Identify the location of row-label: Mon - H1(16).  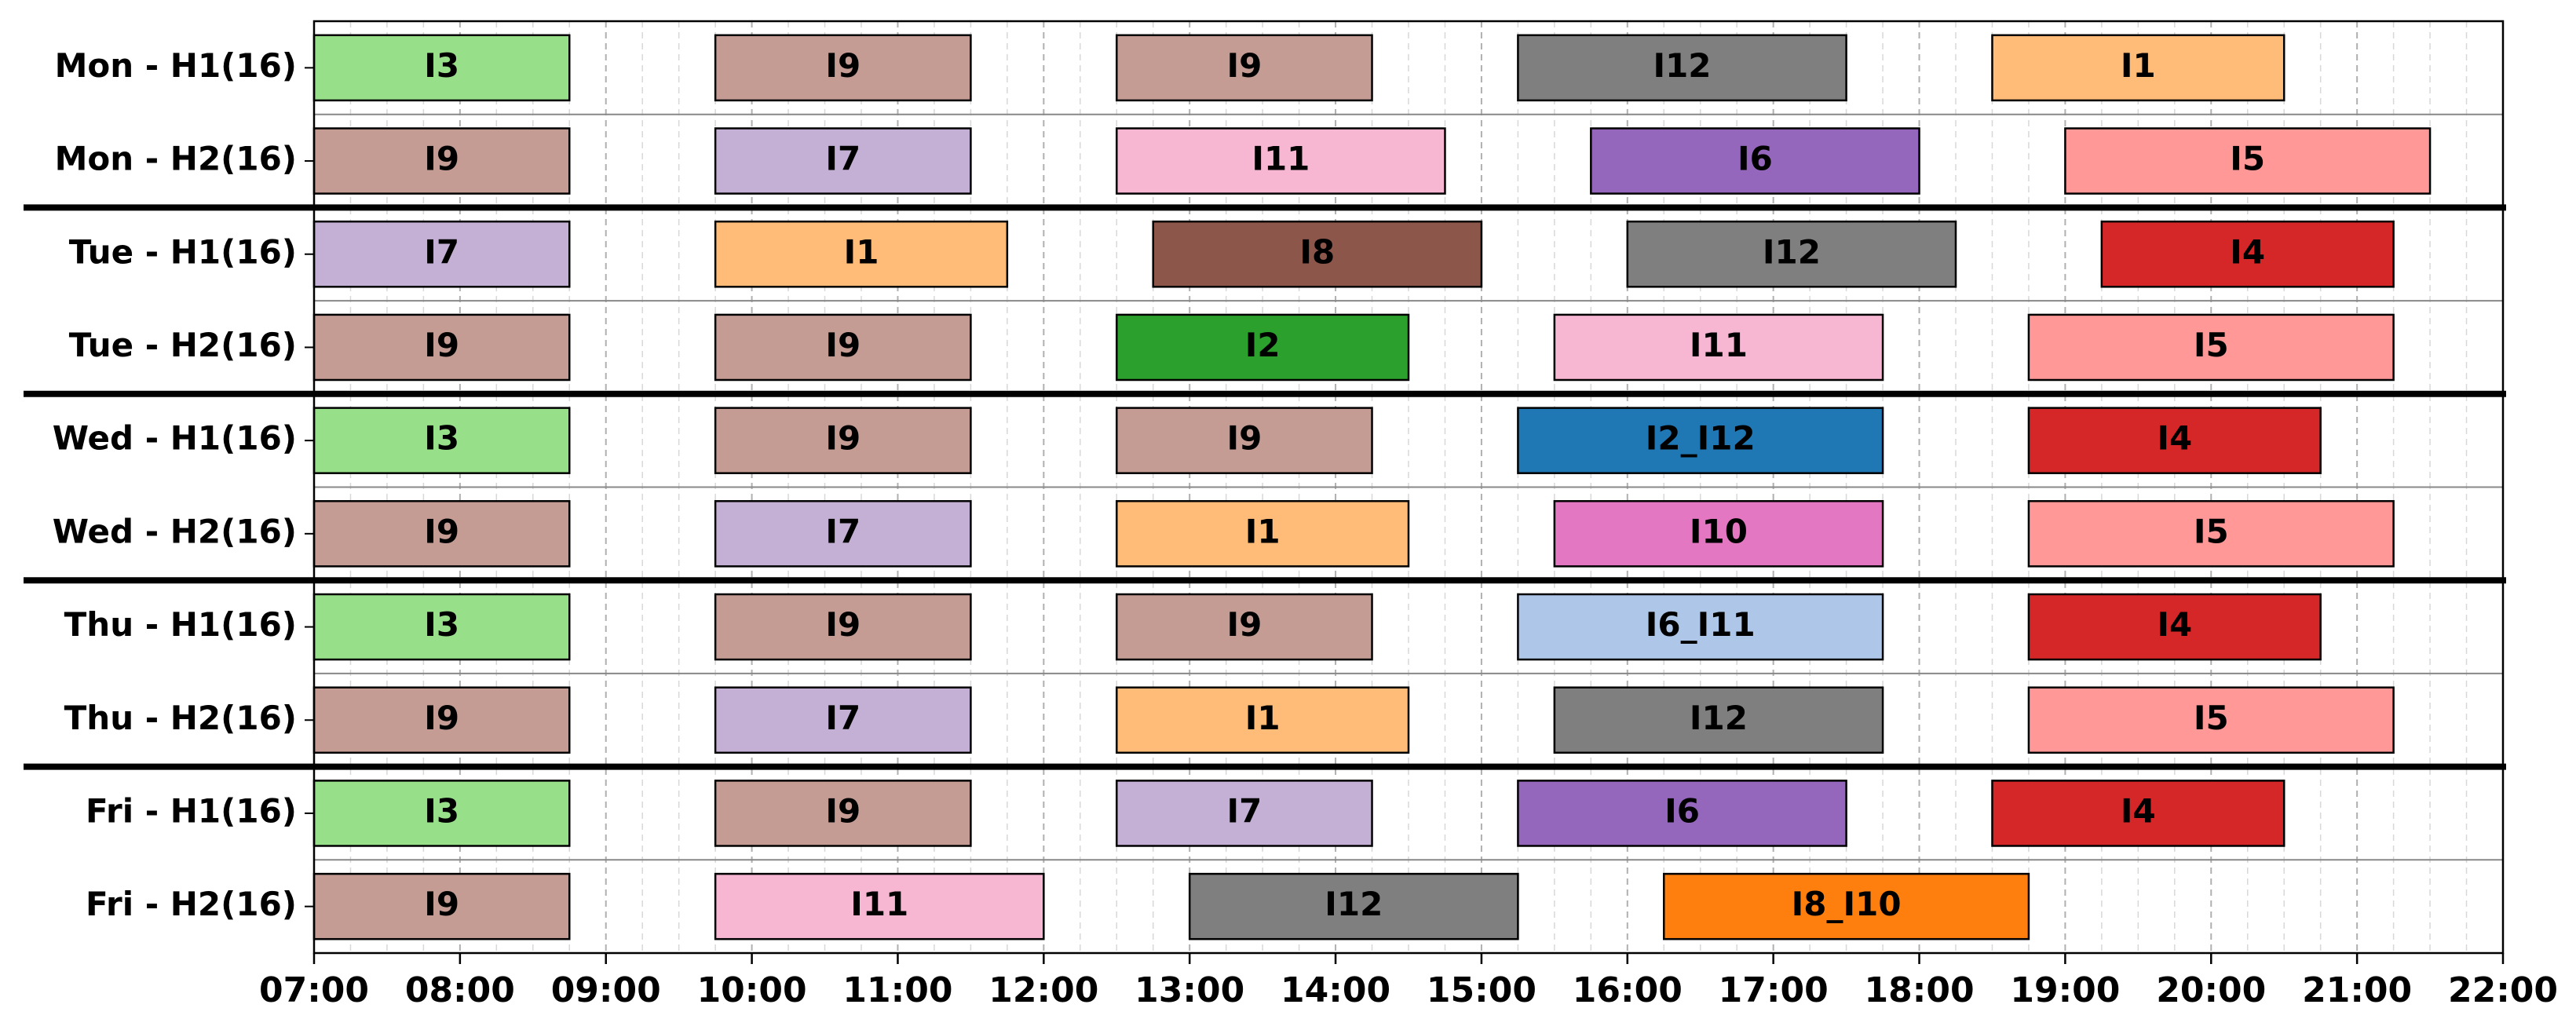
(176, 65).